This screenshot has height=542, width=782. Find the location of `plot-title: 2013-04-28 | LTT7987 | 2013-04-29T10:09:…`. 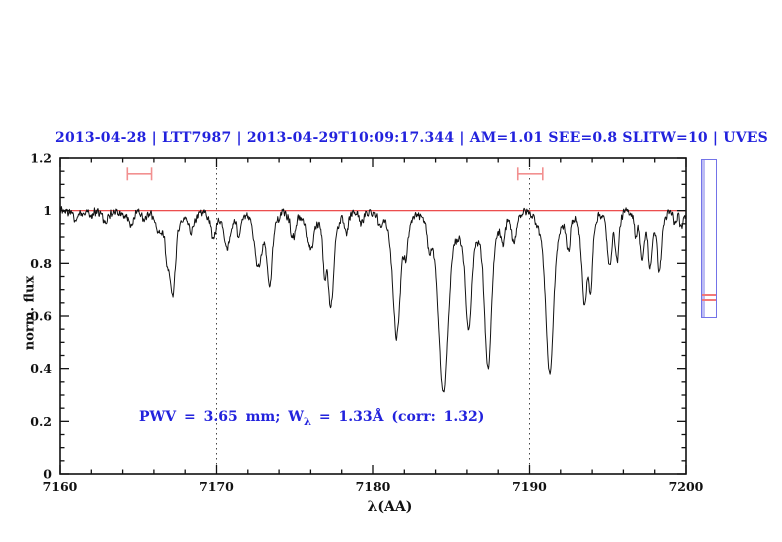

plot-title: 2013-04-28 | LTT7987 | 2013-04-29T10:09:… is located at coordinates (411, 138).